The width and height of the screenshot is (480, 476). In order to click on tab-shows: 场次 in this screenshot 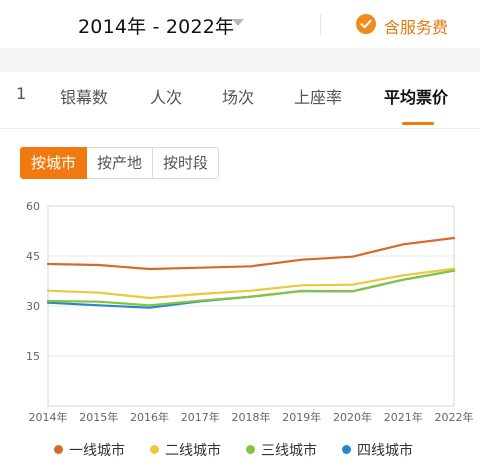, I will do `click(238, 97)`.